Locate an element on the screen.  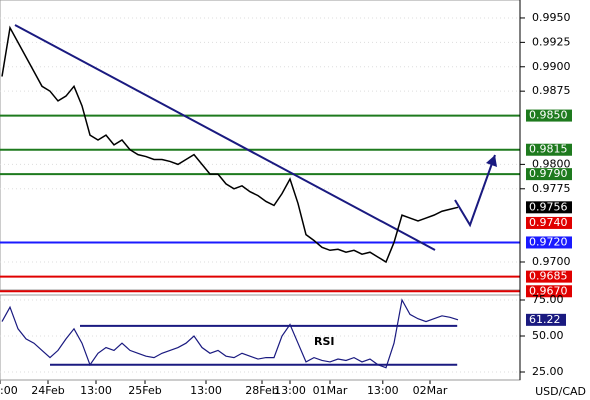
rsi-label-box is located at coordinates (546, 319).